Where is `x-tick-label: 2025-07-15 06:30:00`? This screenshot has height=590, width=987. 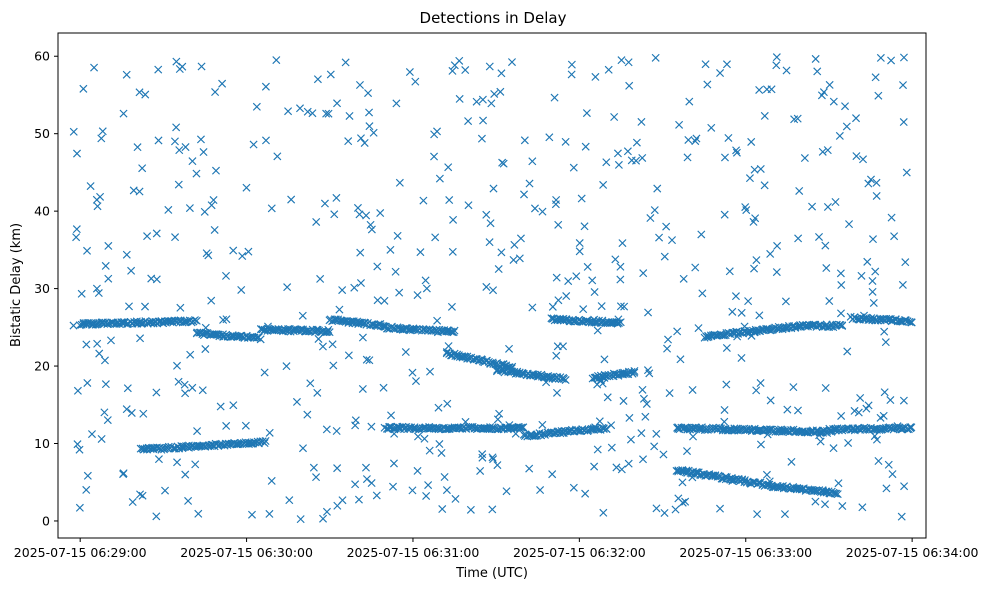 x-tick-label: 2025-07-15 06:30:00 is located at coordinates (246, 552).